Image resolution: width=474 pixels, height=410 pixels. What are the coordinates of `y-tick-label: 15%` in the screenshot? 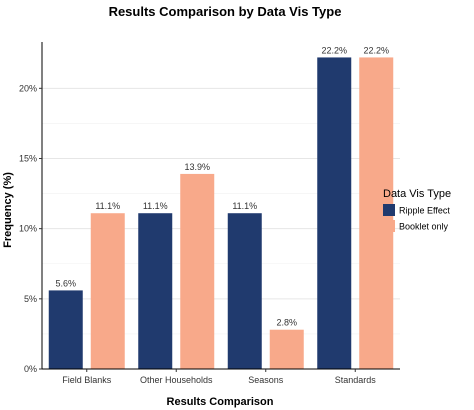 It's located at (28, 158).